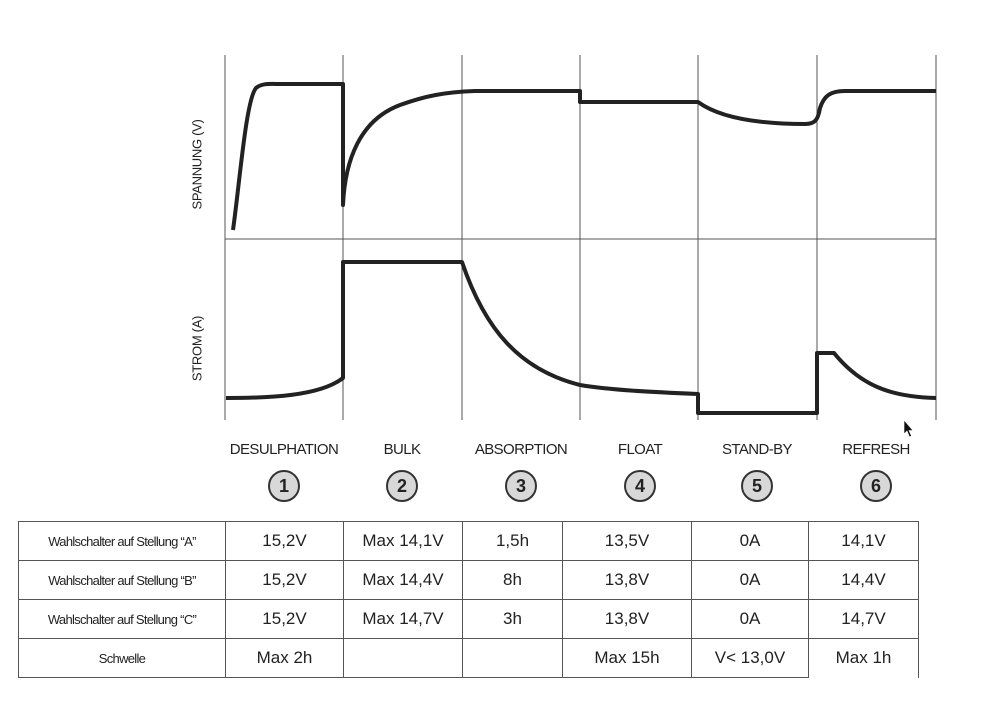 Image resolution: width=990 pixels, height=702 pixels. What do you see at coordinates (197, 348) in the screenshot?
I see `current-axis-label: STROM (A)` at bounding box center [197, 348].